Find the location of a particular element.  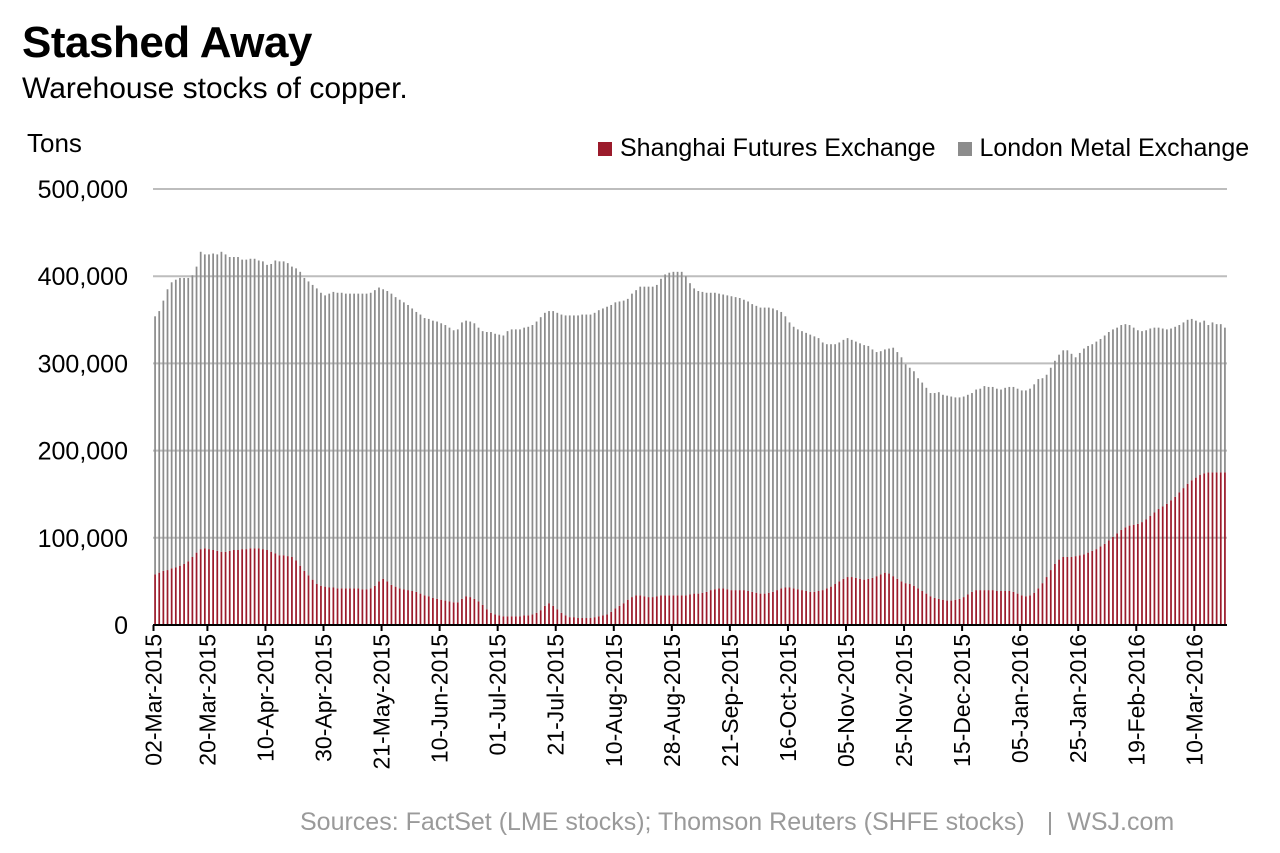

x-tick-label: 16-Oct-2015 is located at coordinates (788, 698).